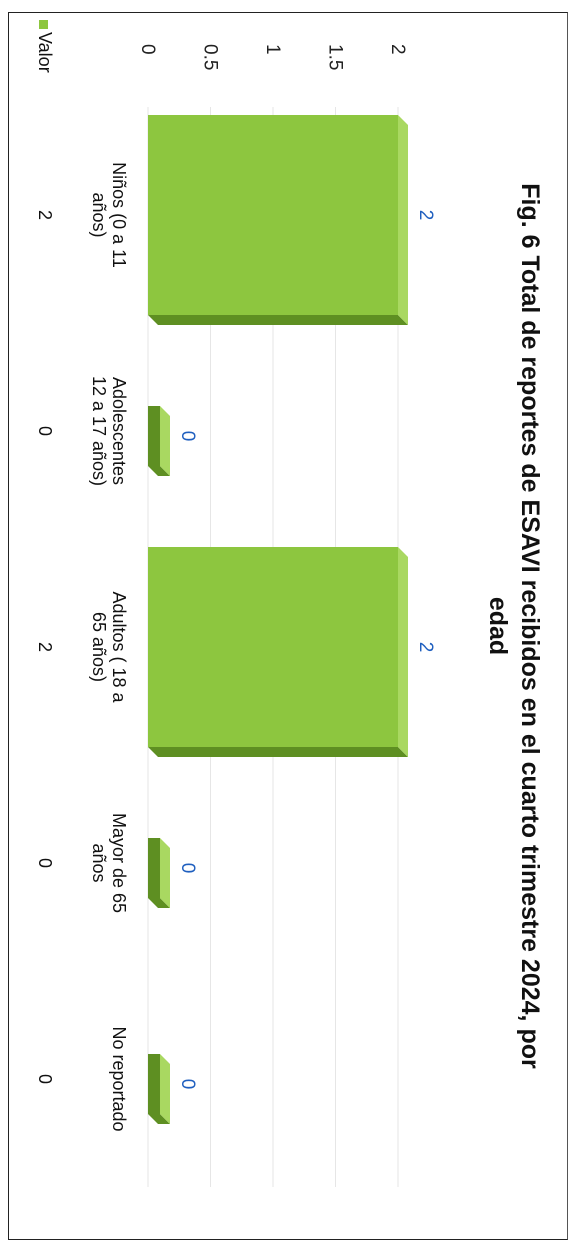 The width and height of the screenshot is (582, 1253). I want to click on y-axis-ticks: 0 0.5 1 1.5 2, so click(272, 57).